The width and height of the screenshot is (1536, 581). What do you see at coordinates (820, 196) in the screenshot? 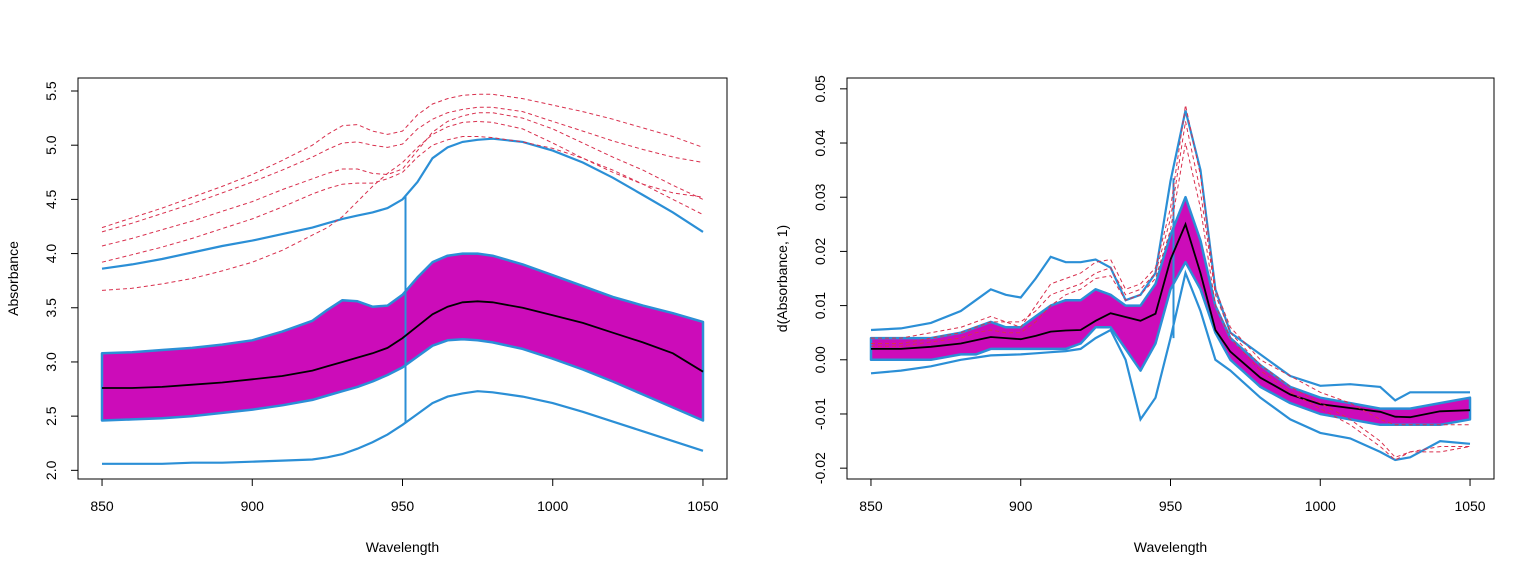
I see `y-tick-label: 0.03` at bounding box center [820, 196].